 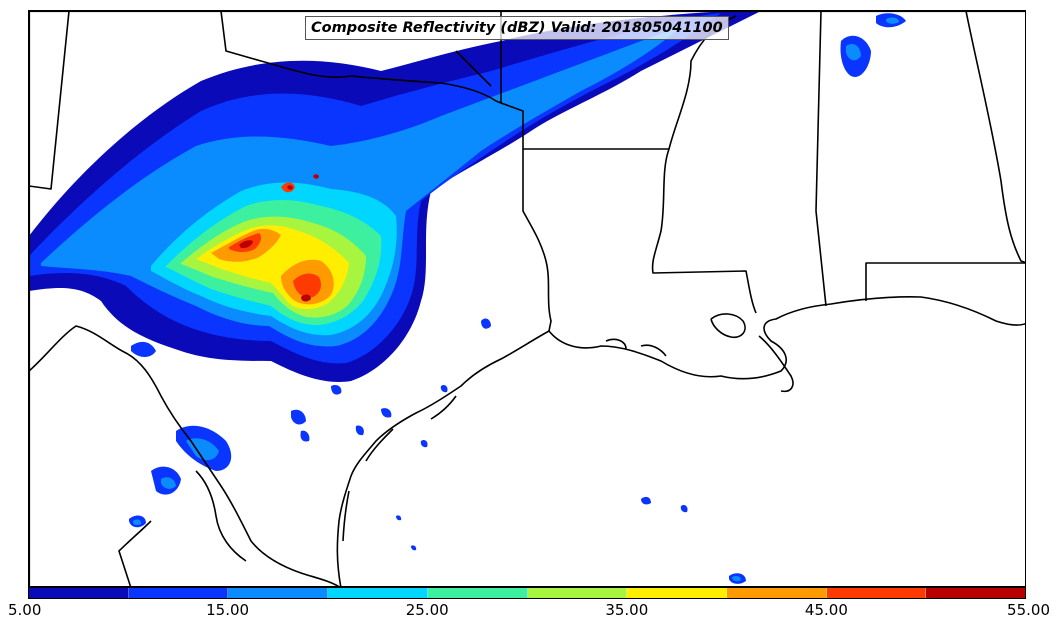 What do you see at coordinates (627, 610) in the screenshot?
I see `colorbar-tick-label: 35.00` at bounding box center [627, 610].